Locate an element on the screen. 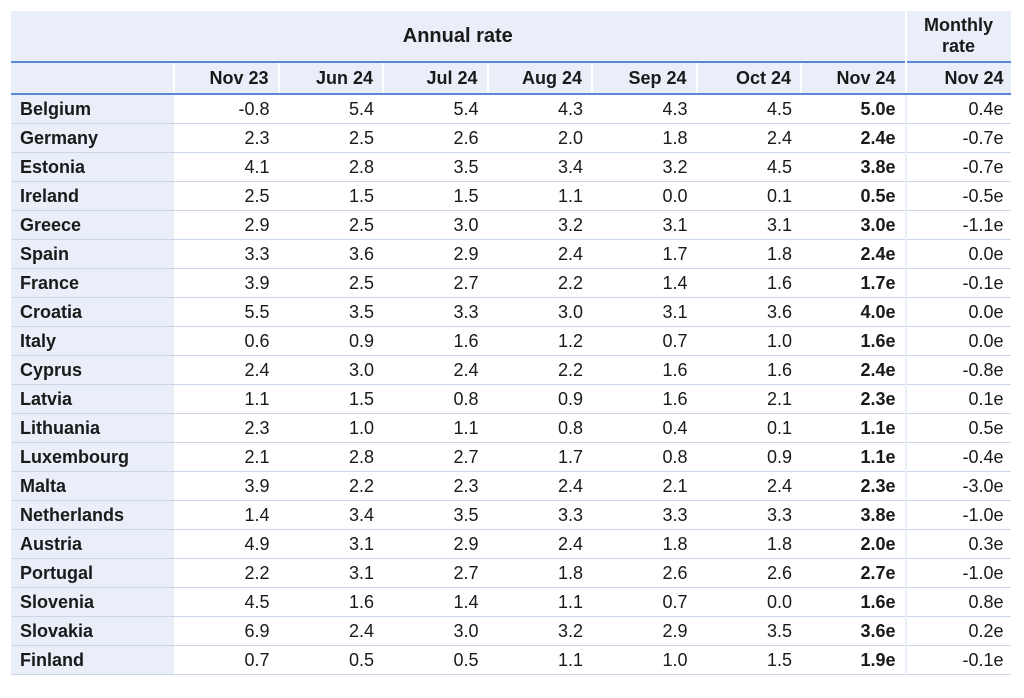 The image size is (1024, 698). value-cell: 2.0 is located at coordinates (539, 138).